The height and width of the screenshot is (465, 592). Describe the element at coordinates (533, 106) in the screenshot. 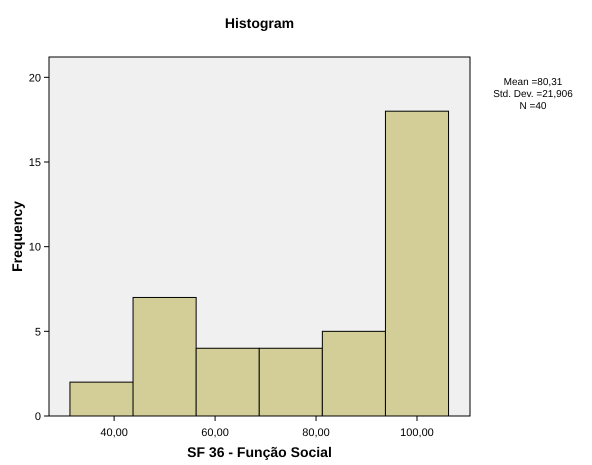

I see `text: N =40` at that location.